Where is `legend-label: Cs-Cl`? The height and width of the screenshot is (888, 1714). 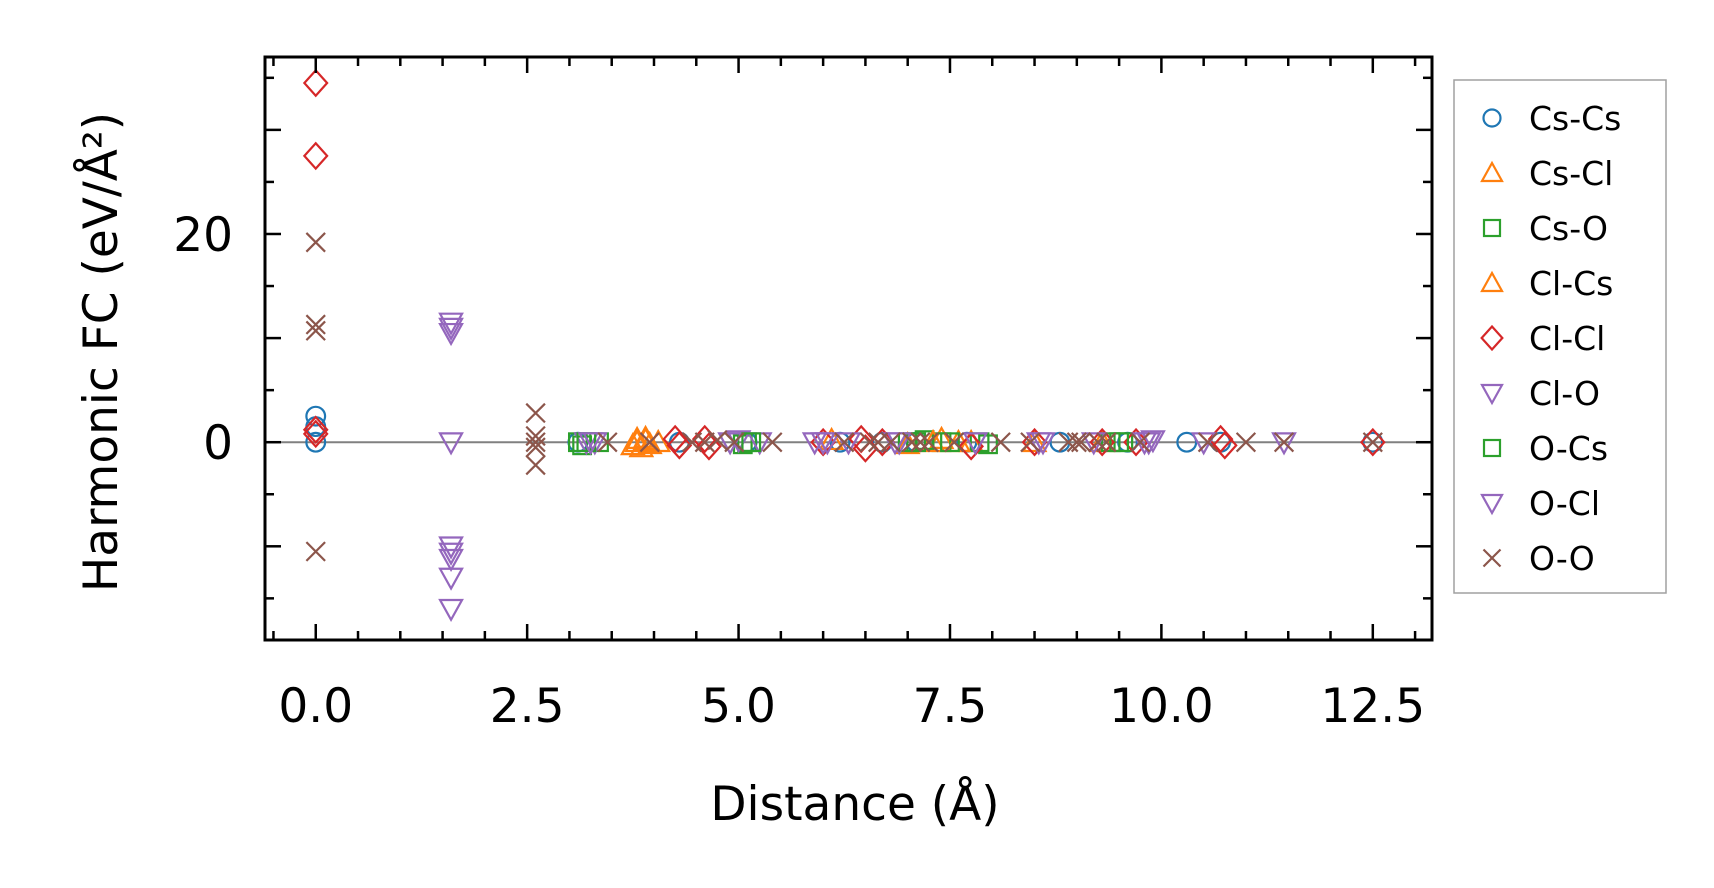
legend-label: Cs-Cl is located at coordinates (1571, 173).